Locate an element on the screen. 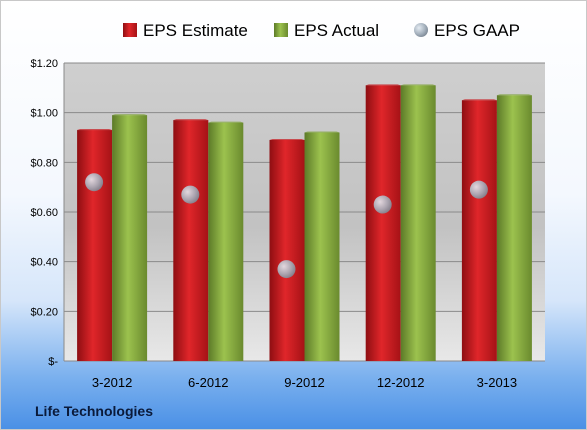 This screenshot has height=430, width=587. company-name: Life Technologies is located at coordinates (94, 411).